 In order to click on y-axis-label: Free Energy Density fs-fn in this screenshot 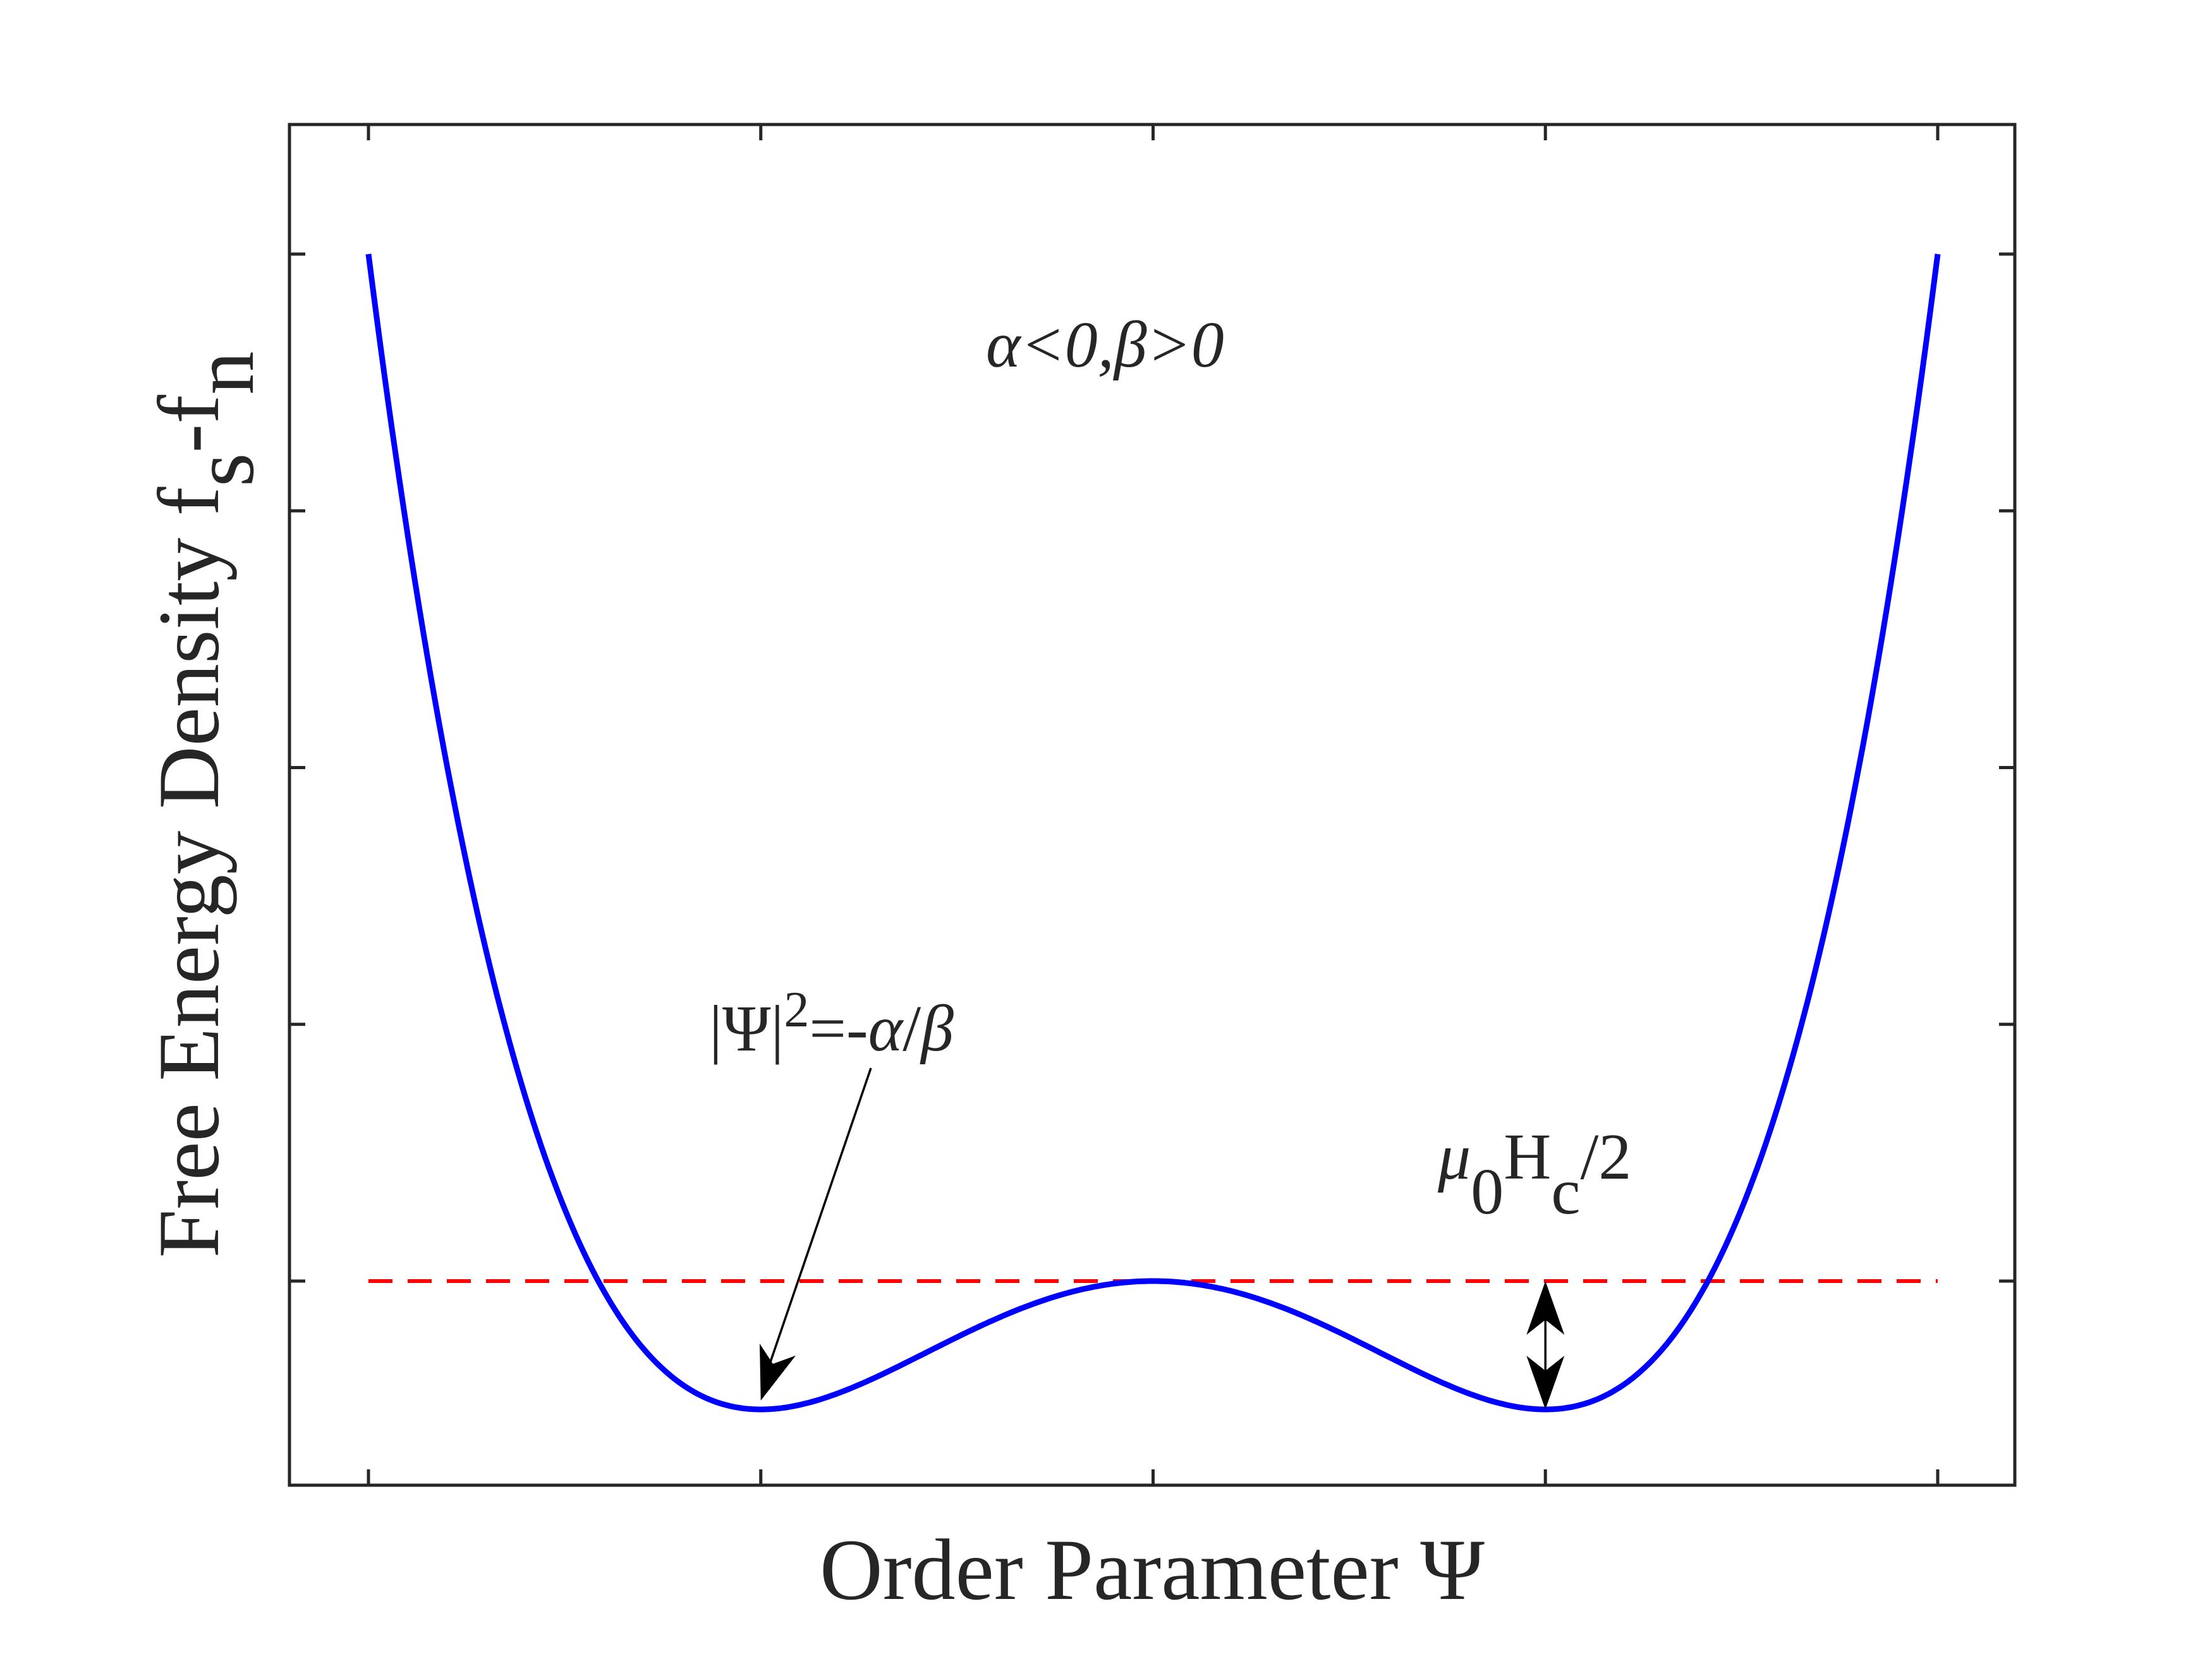, I will do `click(206, 805)`.